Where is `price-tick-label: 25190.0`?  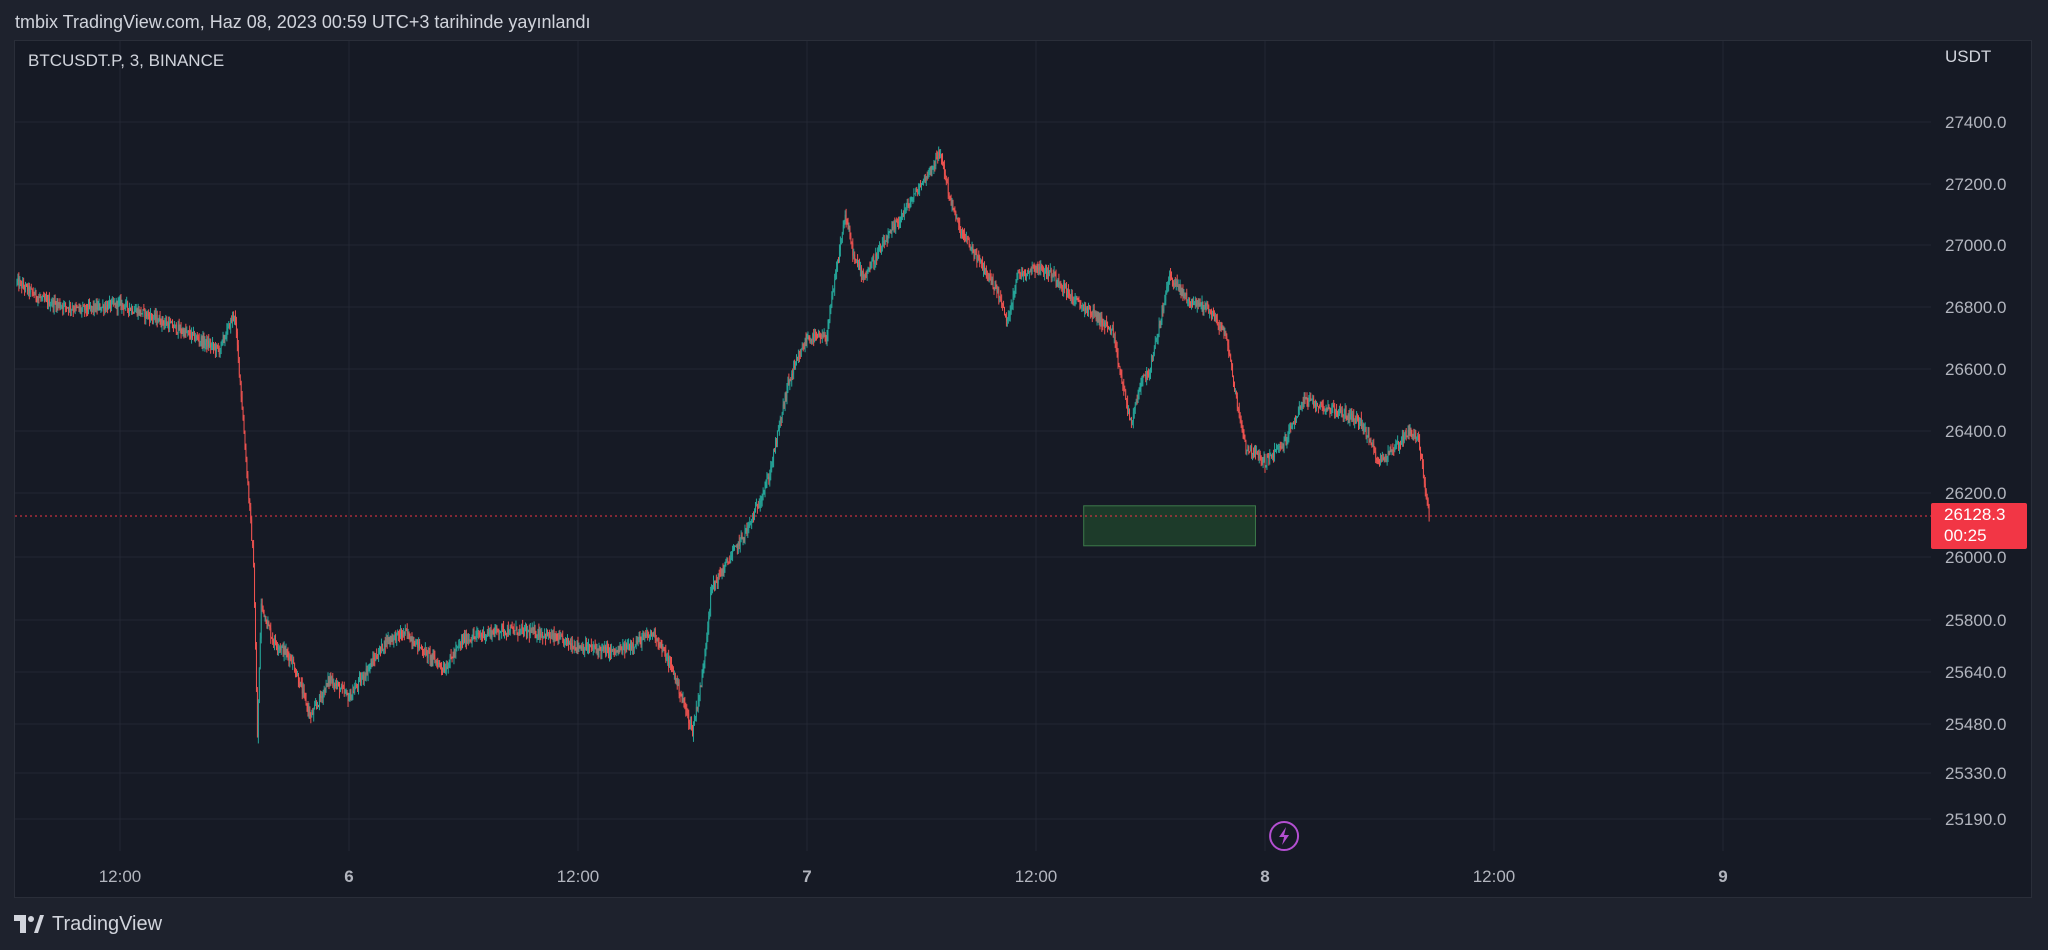
price-tick-label: 25190.0 is located at coordinates (1975, 819).